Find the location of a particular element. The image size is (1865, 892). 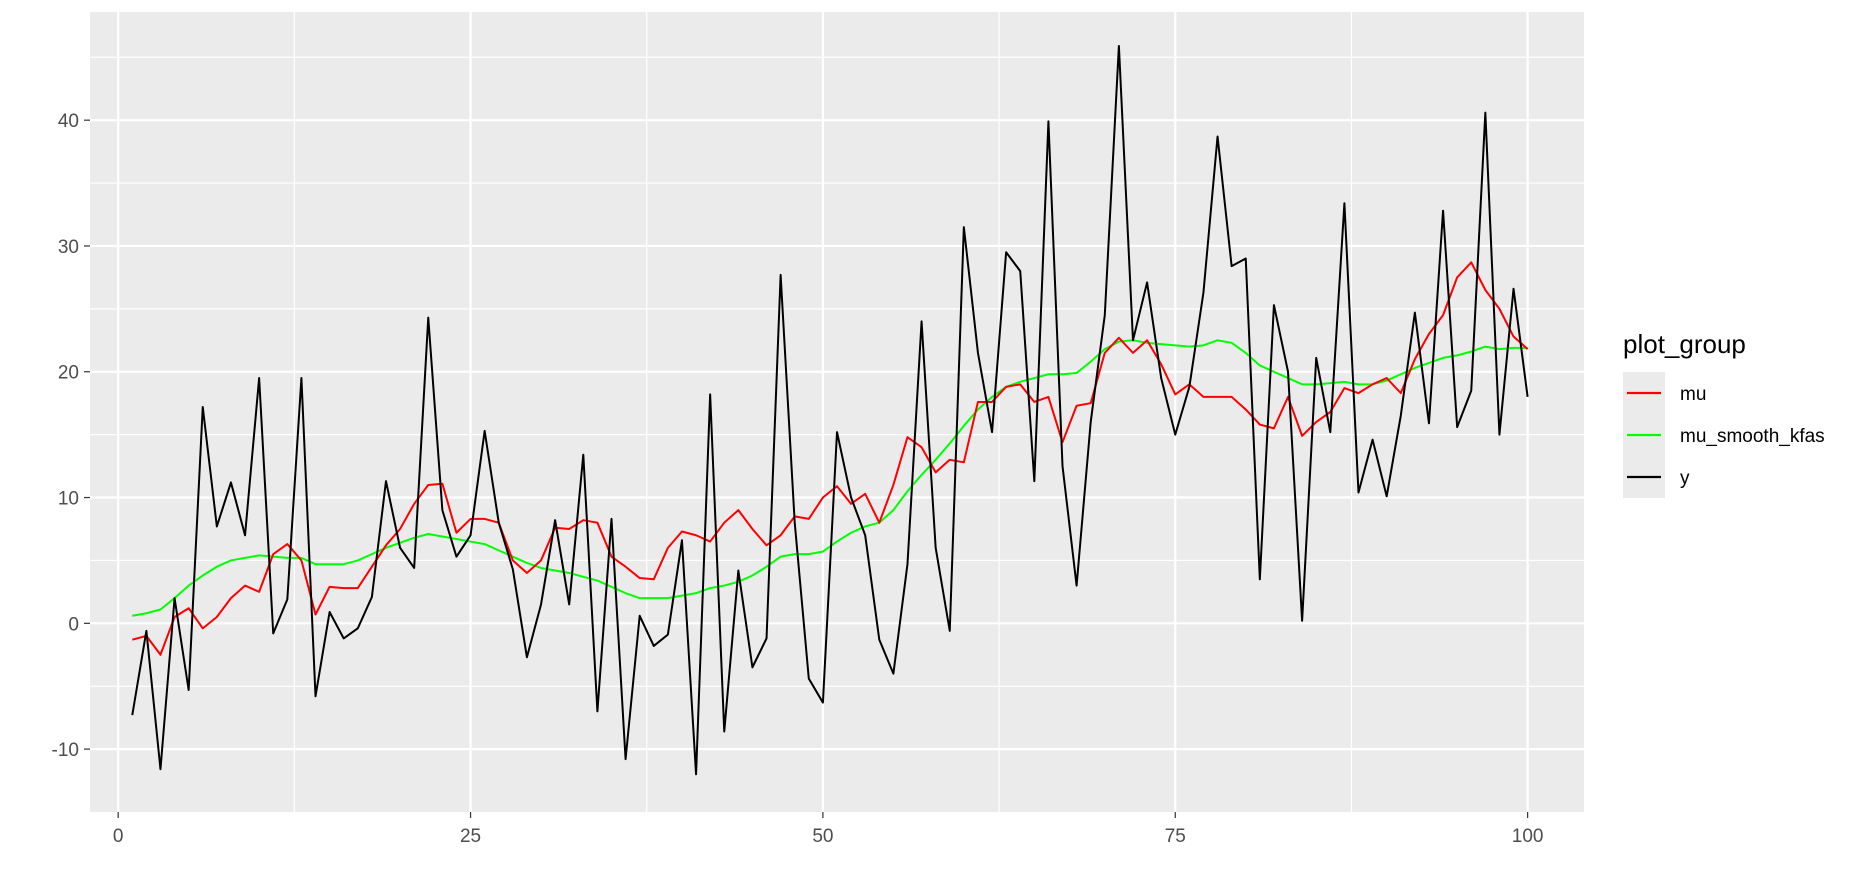

y-tick-label: 20 is located at coordinates (68, 373).